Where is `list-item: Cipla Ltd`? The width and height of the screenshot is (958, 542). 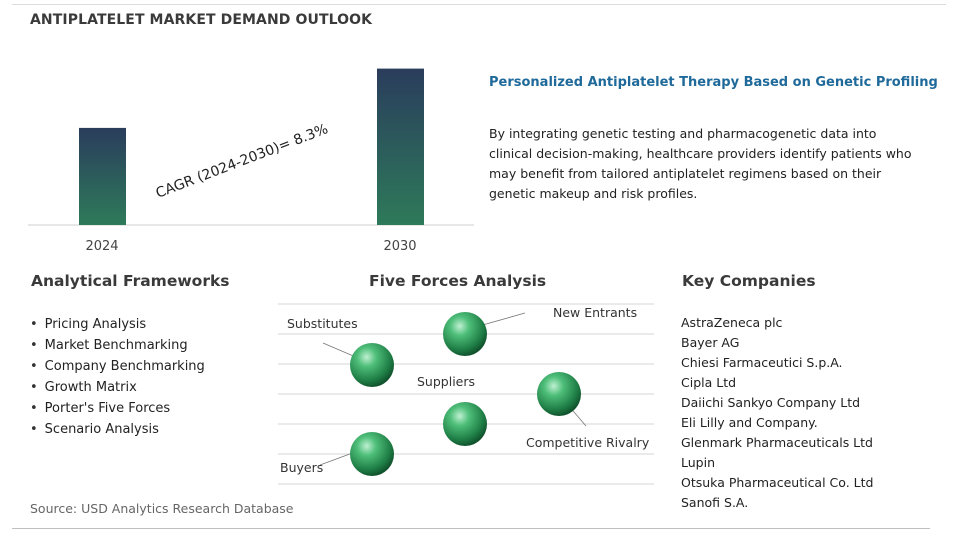
list-item: Cipla Ltd is located at coordinates (709, 382).